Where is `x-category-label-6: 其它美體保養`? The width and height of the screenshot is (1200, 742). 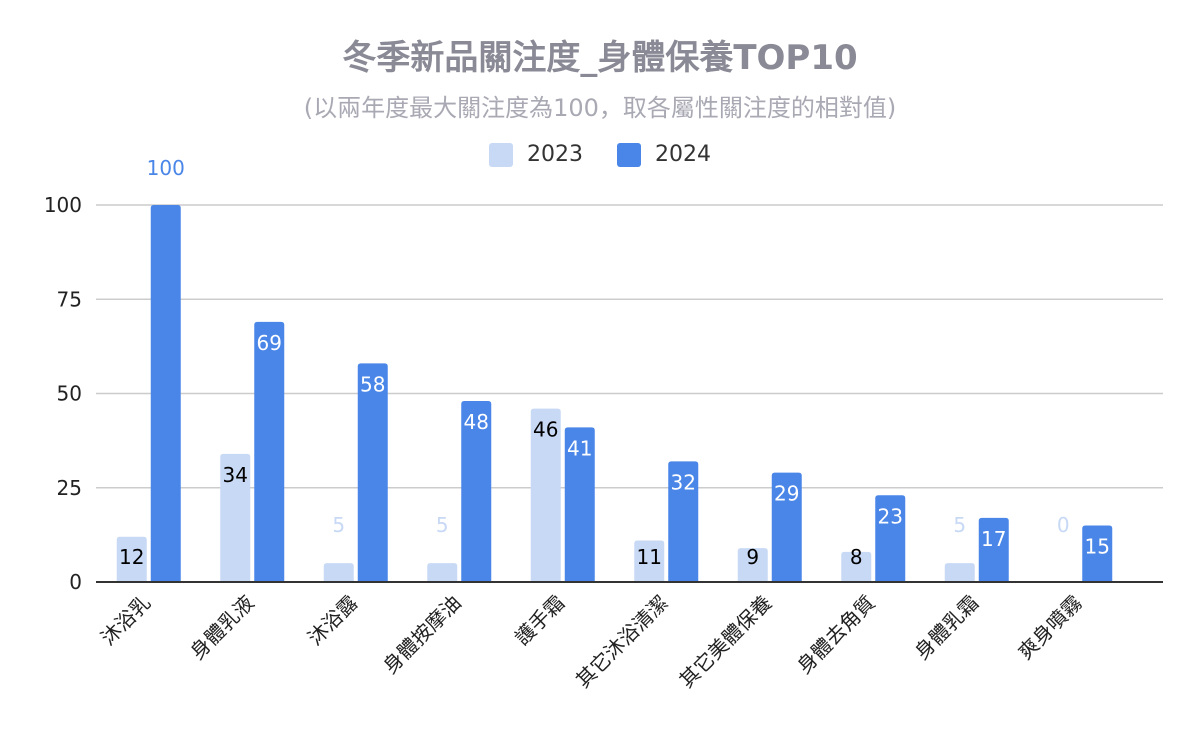
x-category-label-6: 其它美體保養 is located at coordinates (725, 642).